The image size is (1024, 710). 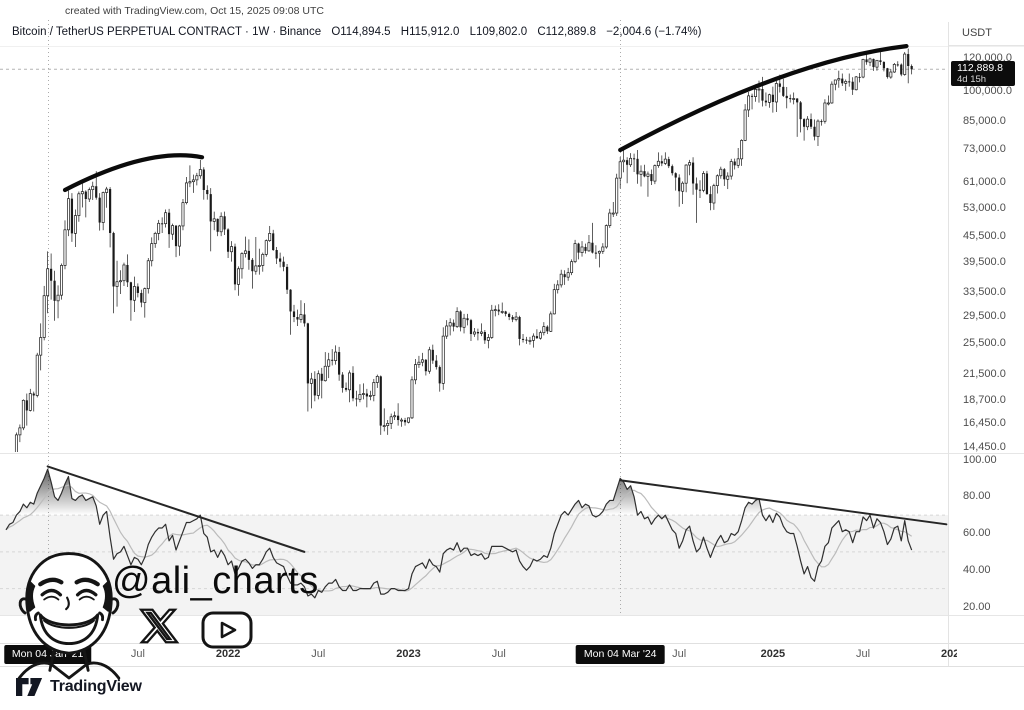 What do you see at coordinates (984, 182) in the screenshot?
I see `price-tick-label: 61,000.0` at bounding box center [984, 182].